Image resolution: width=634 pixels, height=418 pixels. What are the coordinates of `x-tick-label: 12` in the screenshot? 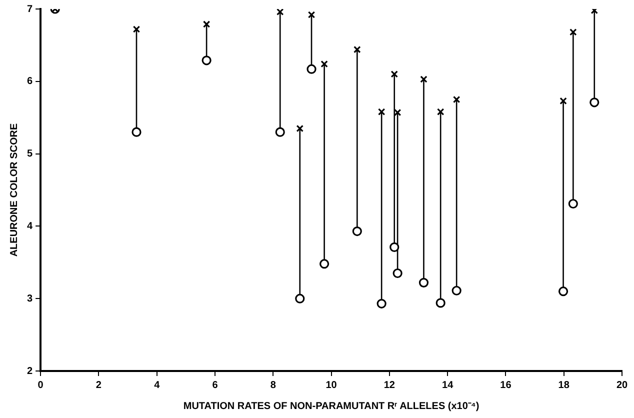 It's located at (390, 385).